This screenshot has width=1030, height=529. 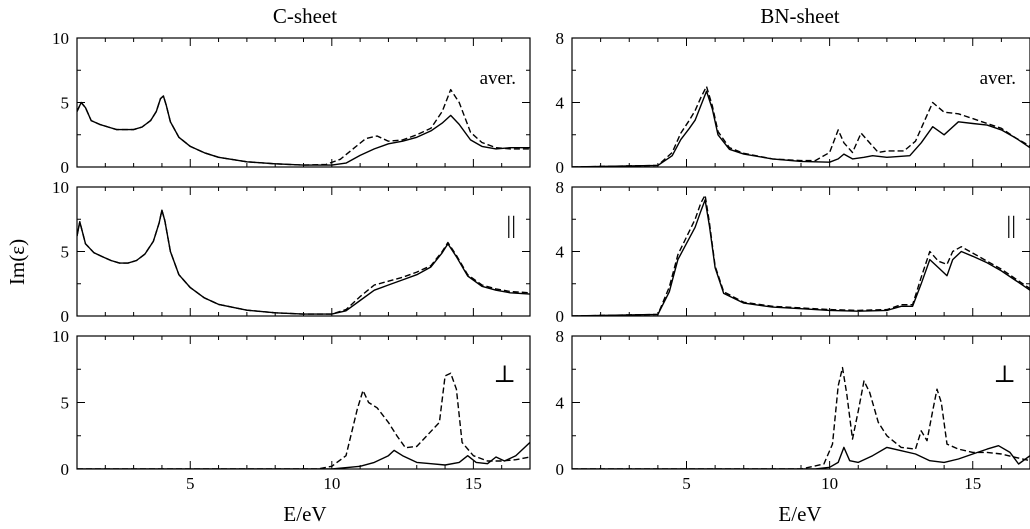 I want to click on panel-bn-perpendicular: 5 10 15 0 4 8 ⊥, so click(x=793, y=410).